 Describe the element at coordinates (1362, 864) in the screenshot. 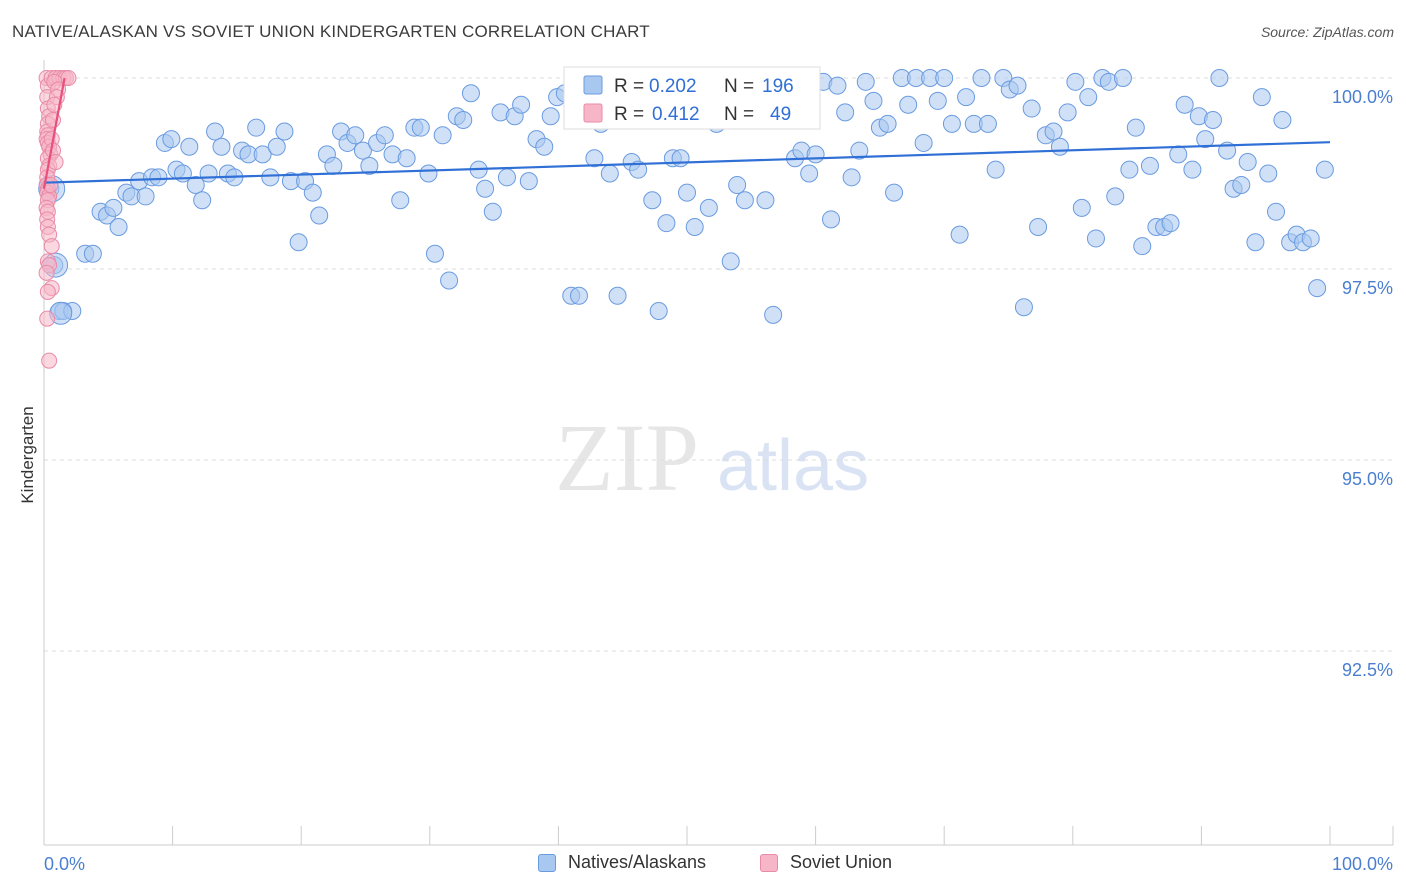

I see `x-tick-label-max: 100.0%` at that location.